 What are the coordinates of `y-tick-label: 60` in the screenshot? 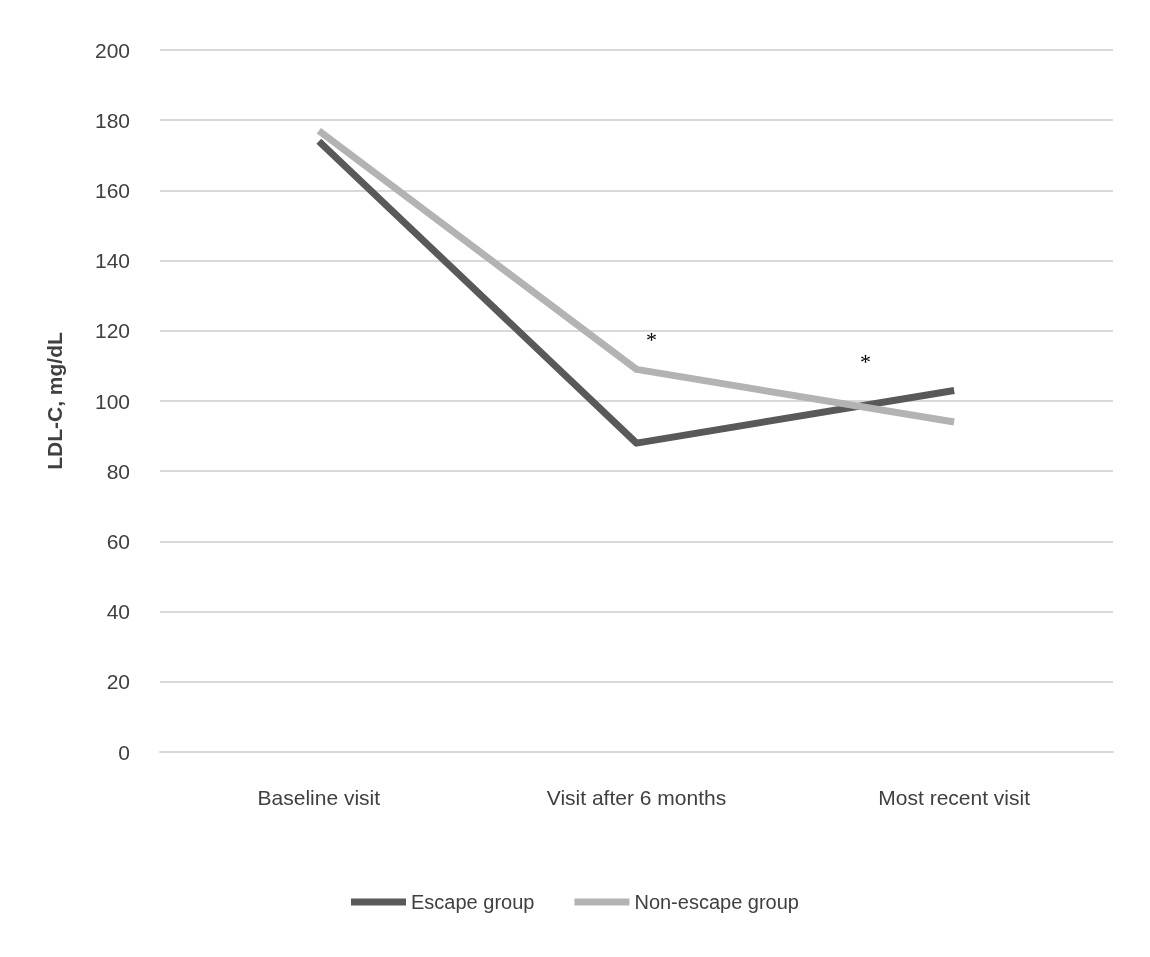 It's located at (118, 541).